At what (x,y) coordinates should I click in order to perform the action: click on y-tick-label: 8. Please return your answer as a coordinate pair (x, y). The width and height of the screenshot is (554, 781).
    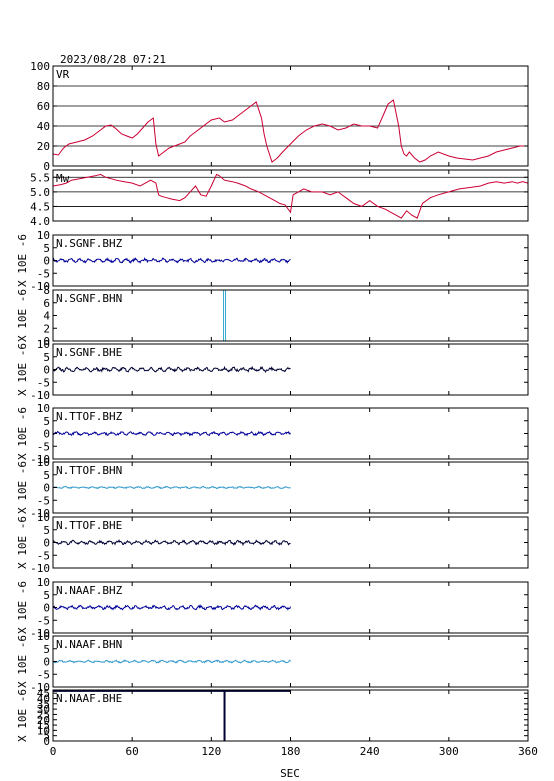
    Looking at the image, I should click on (46, 290).